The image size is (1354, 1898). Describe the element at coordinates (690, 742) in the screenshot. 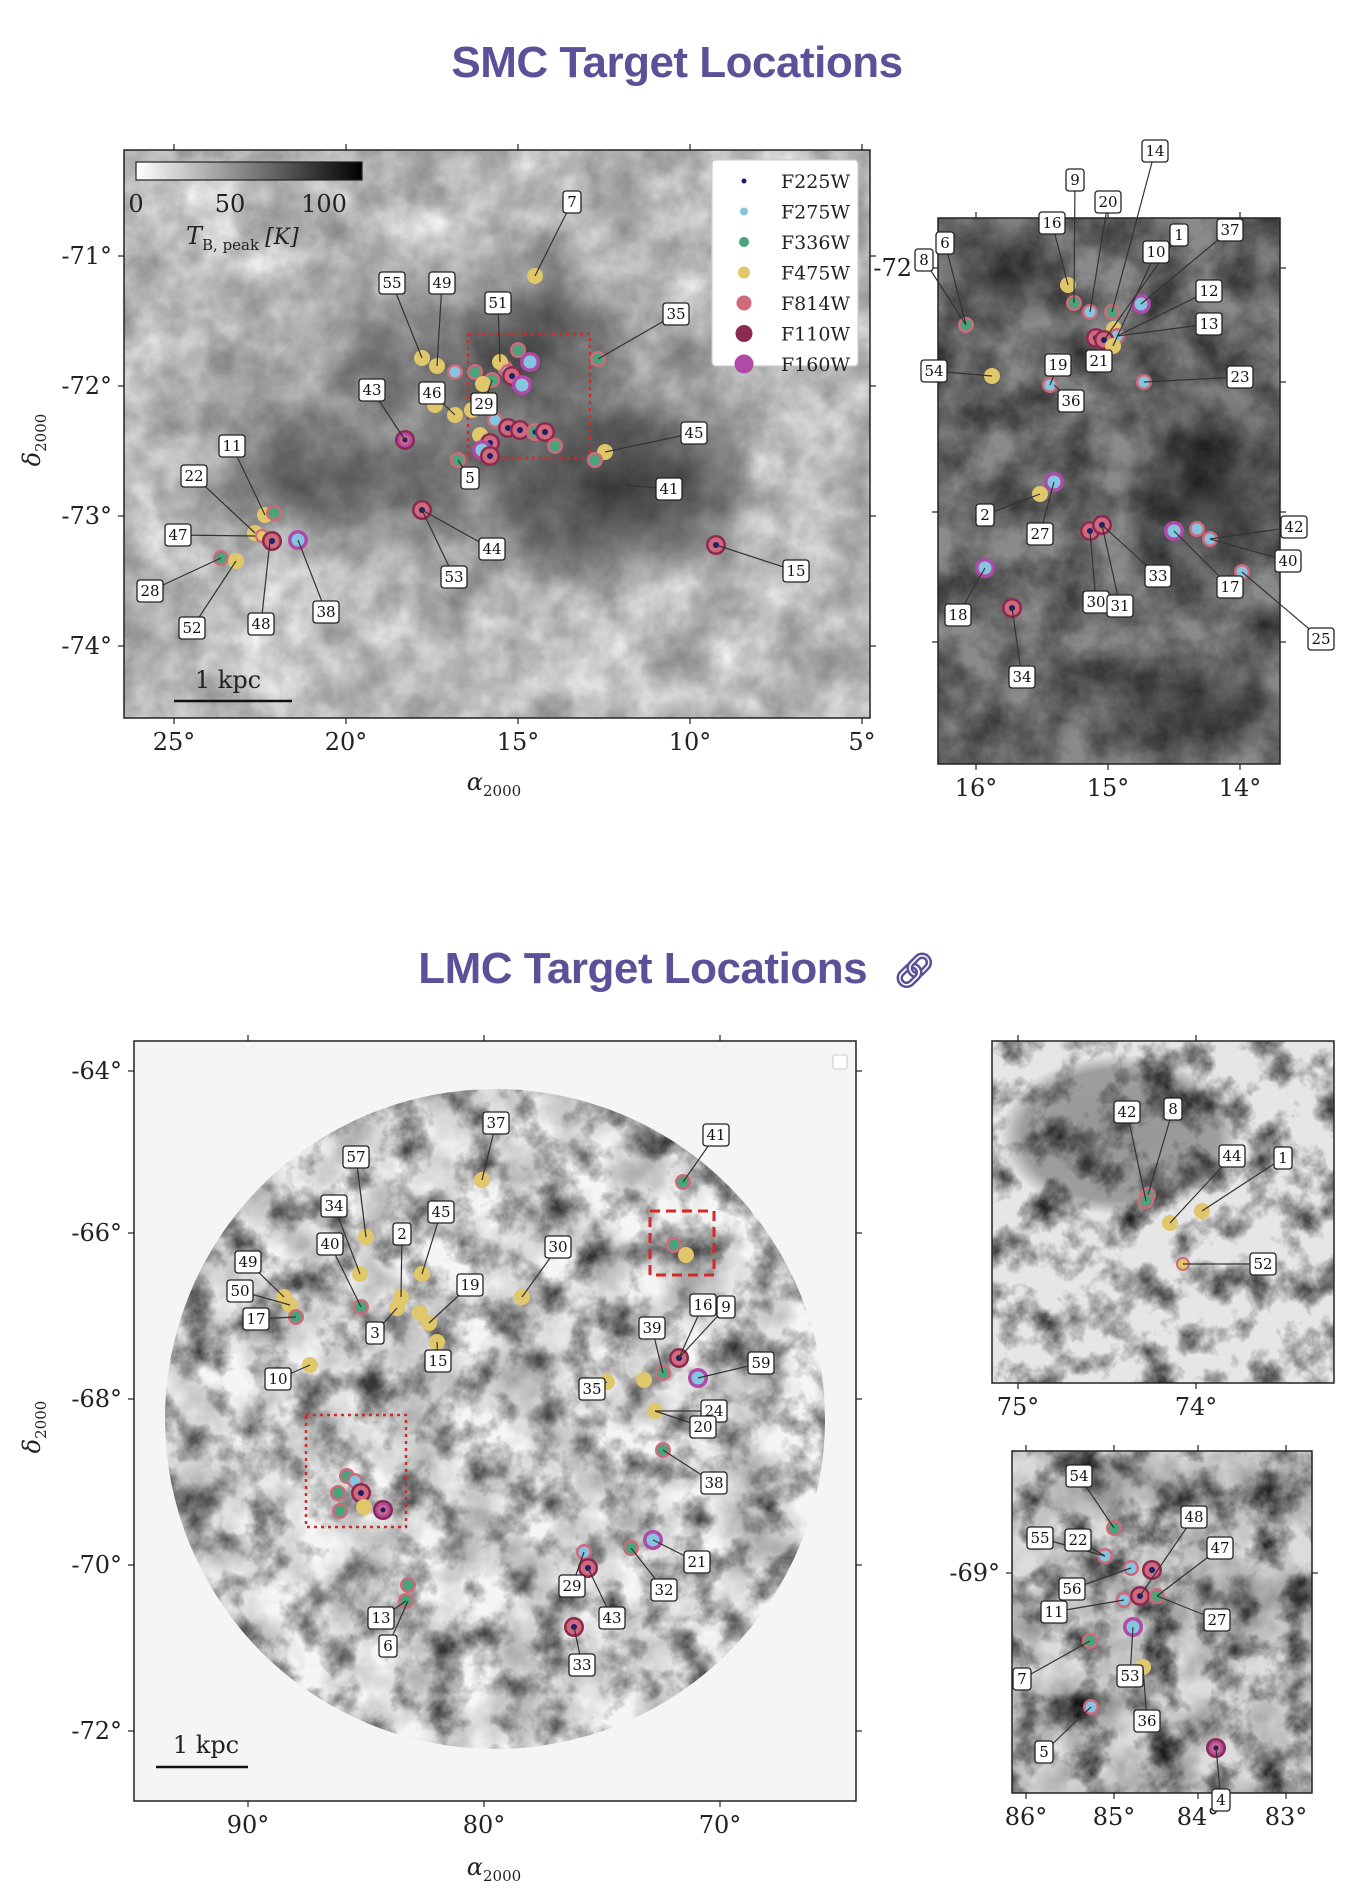

I see `x-tick-label: 10°` at that location.